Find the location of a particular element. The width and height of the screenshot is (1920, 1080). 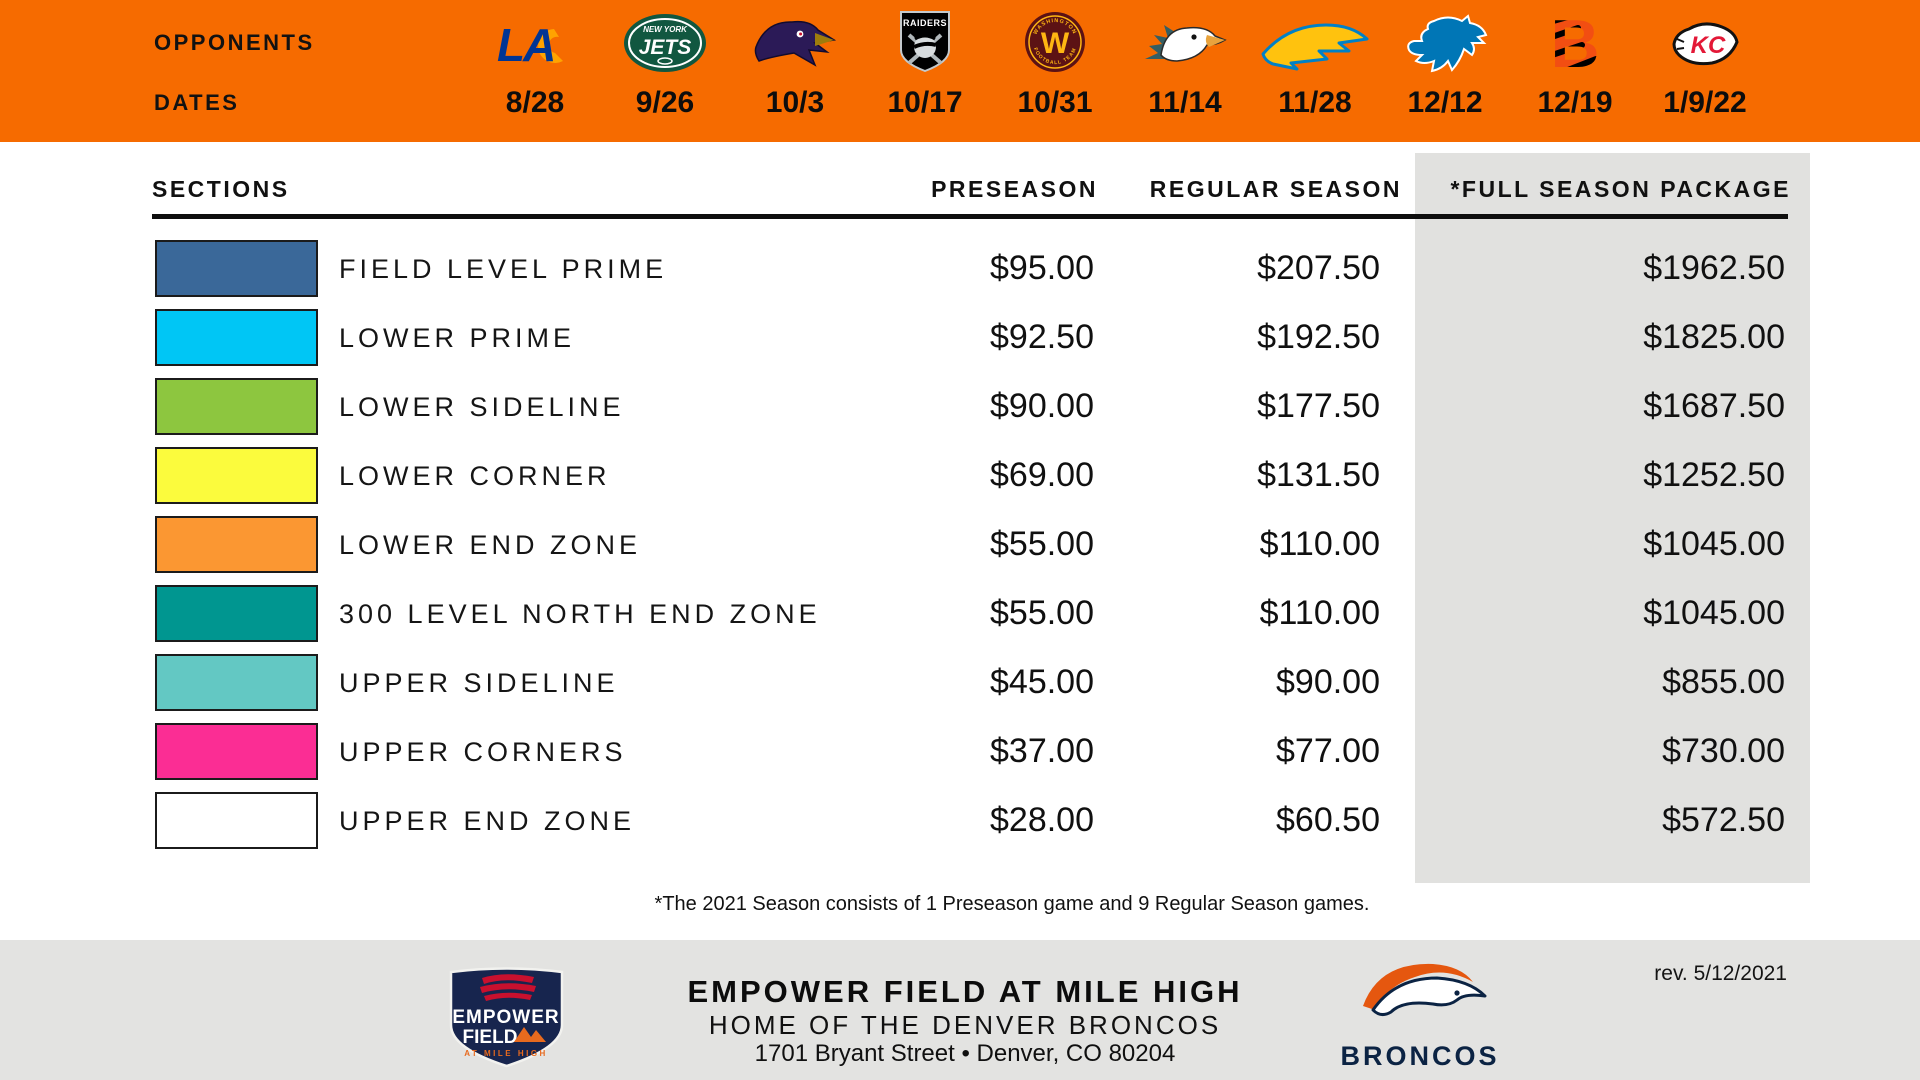

game-column: RAIDERS 10/17 is located at coordinates (925, 71).